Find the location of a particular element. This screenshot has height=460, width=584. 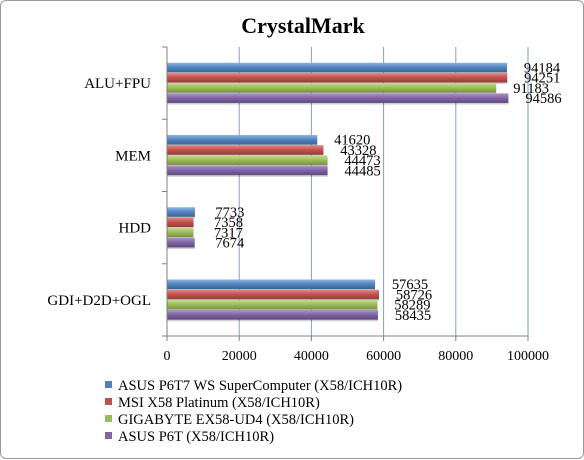

data-label: 41620 is located at coordinates (352, 141).